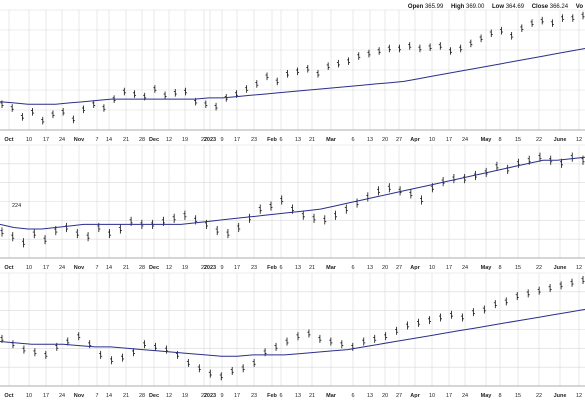 Image resolution: width=585 pixels, height=400 pixels. Describe the element at coordinates (16, 206) in the screenshot. I see `annotation-label: 224` at that location.